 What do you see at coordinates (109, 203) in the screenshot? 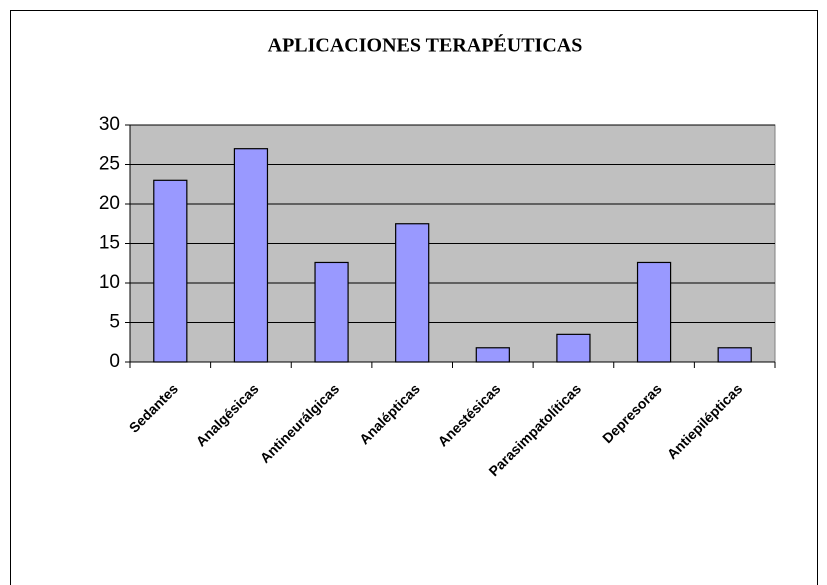
I see `y-tick-label: 20` at bounding box center [109, 203].